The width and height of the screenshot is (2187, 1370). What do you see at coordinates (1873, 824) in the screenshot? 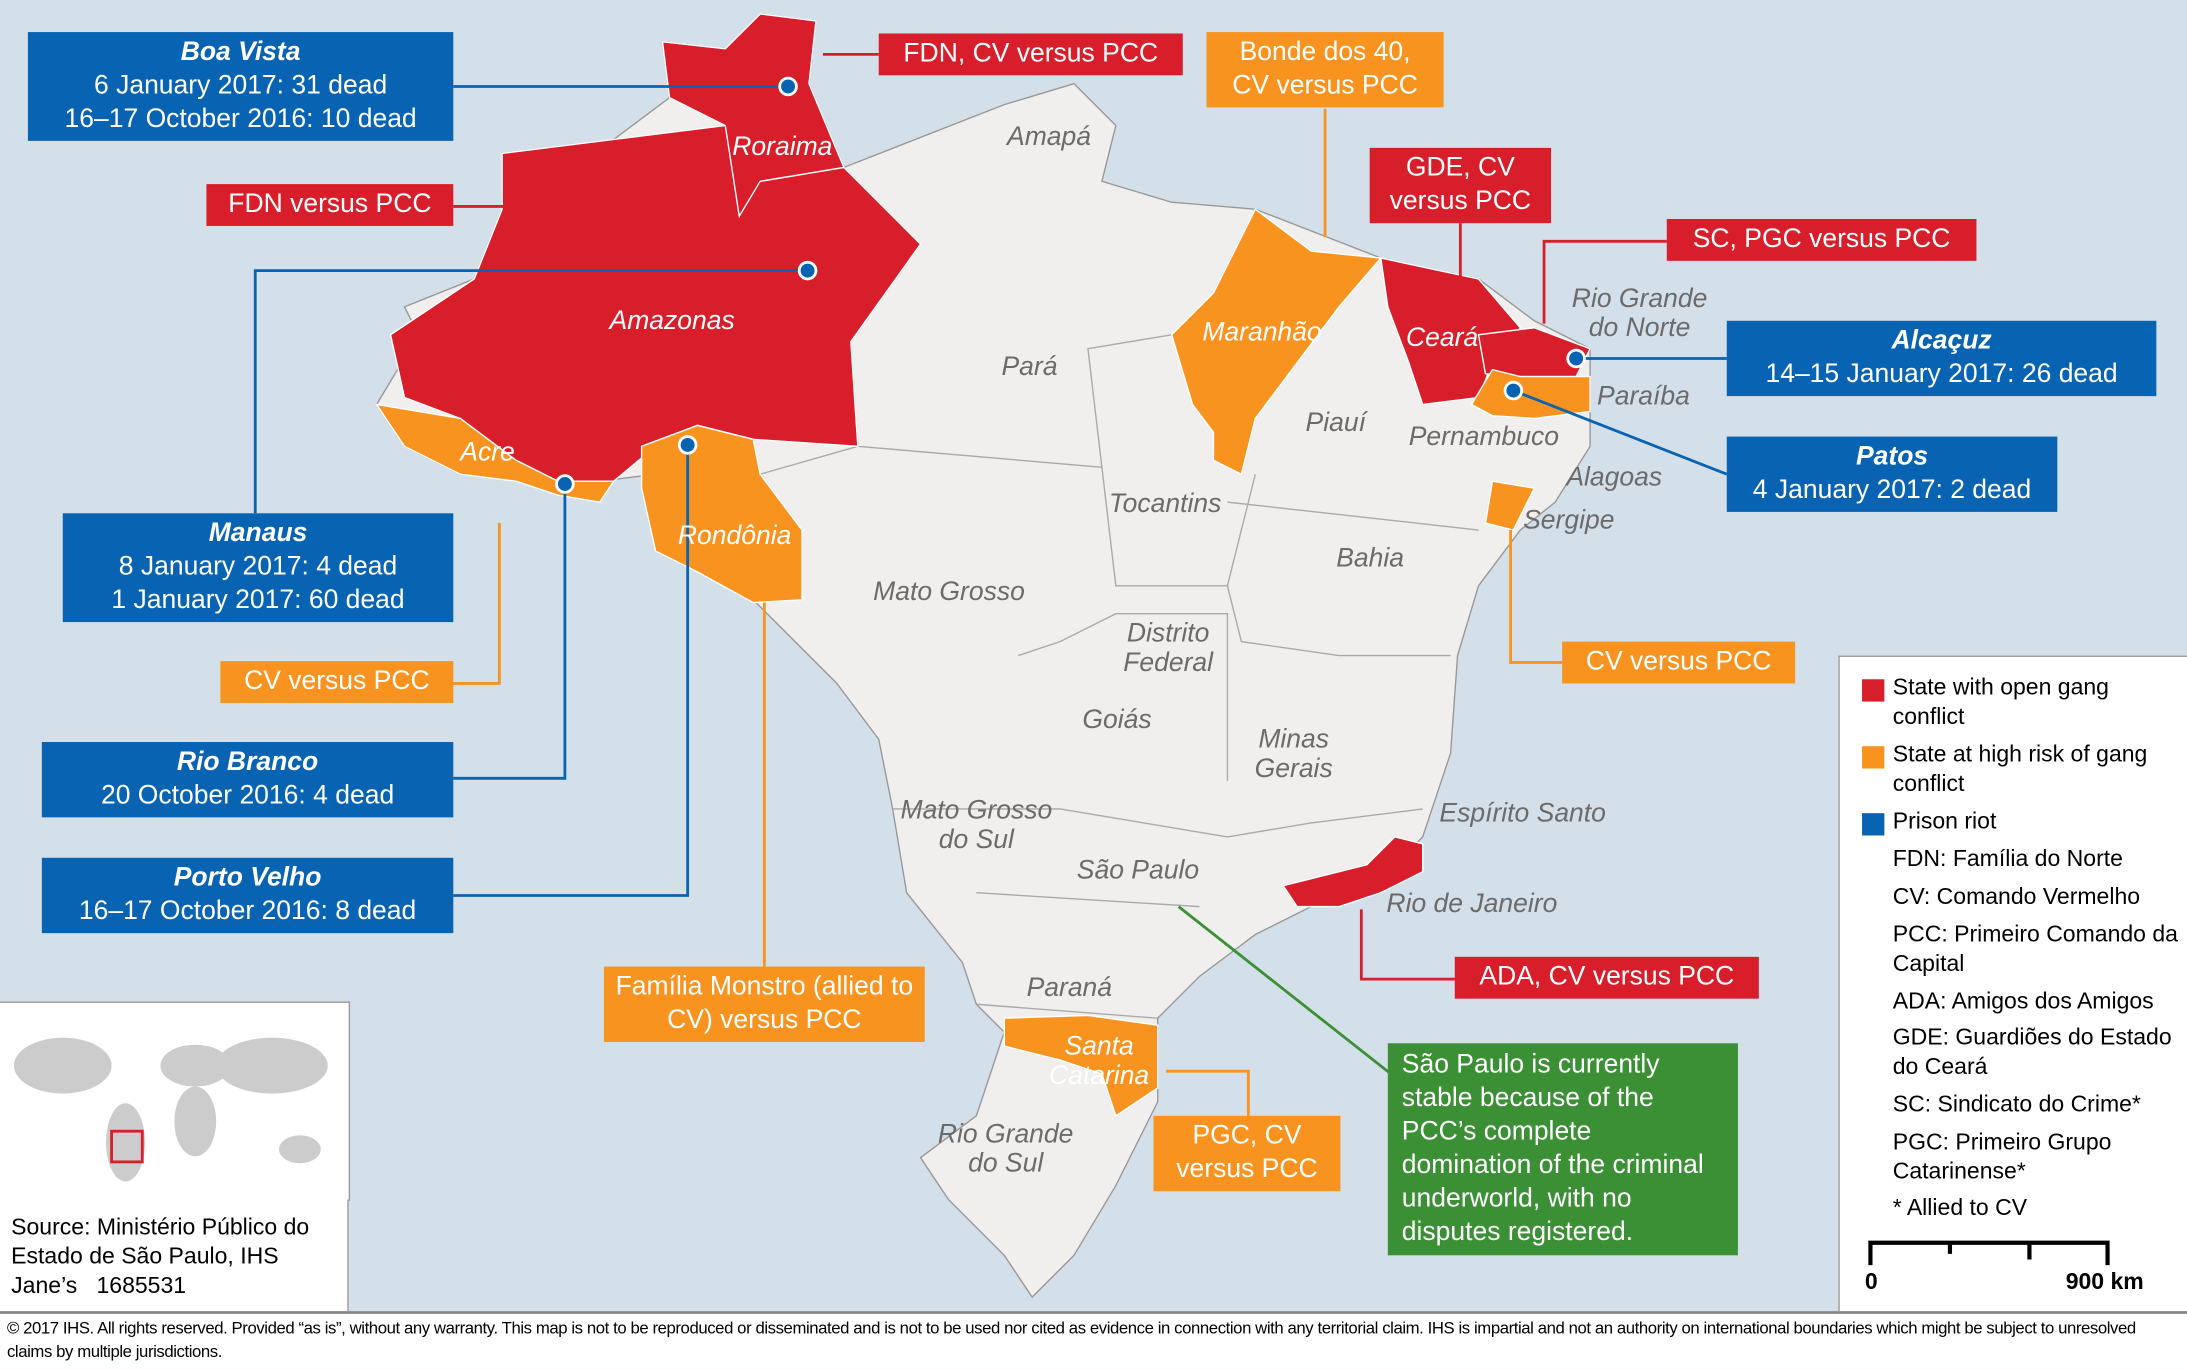
I see `legend-swatch-prison-riot` at bounding box center [1873, 824].